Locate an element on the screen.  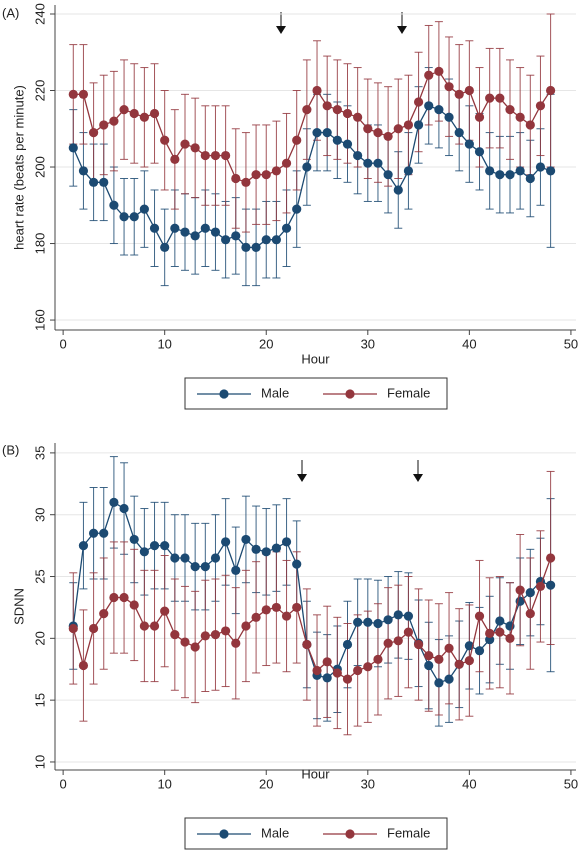
panel-label: (A) is located at coordinates (10, 12).